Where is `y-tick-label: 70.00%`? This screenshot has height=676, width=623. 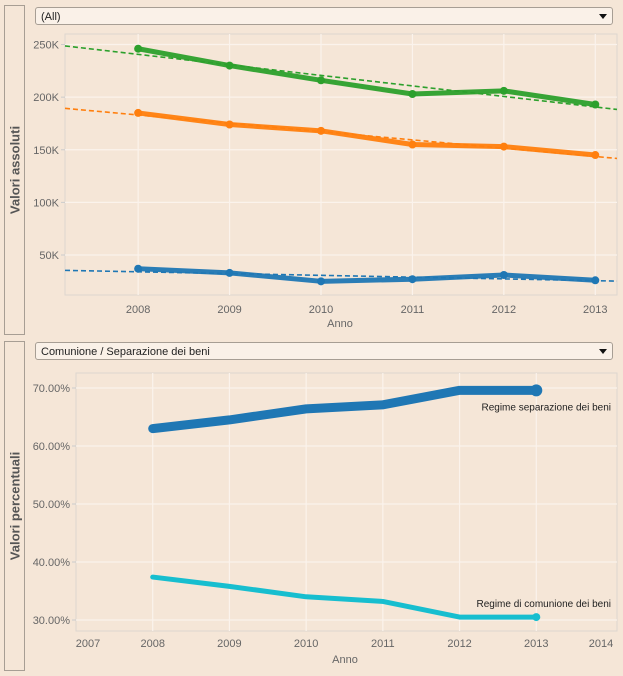
y-tick-label: 70.00% is located at coordinates (52, 389).